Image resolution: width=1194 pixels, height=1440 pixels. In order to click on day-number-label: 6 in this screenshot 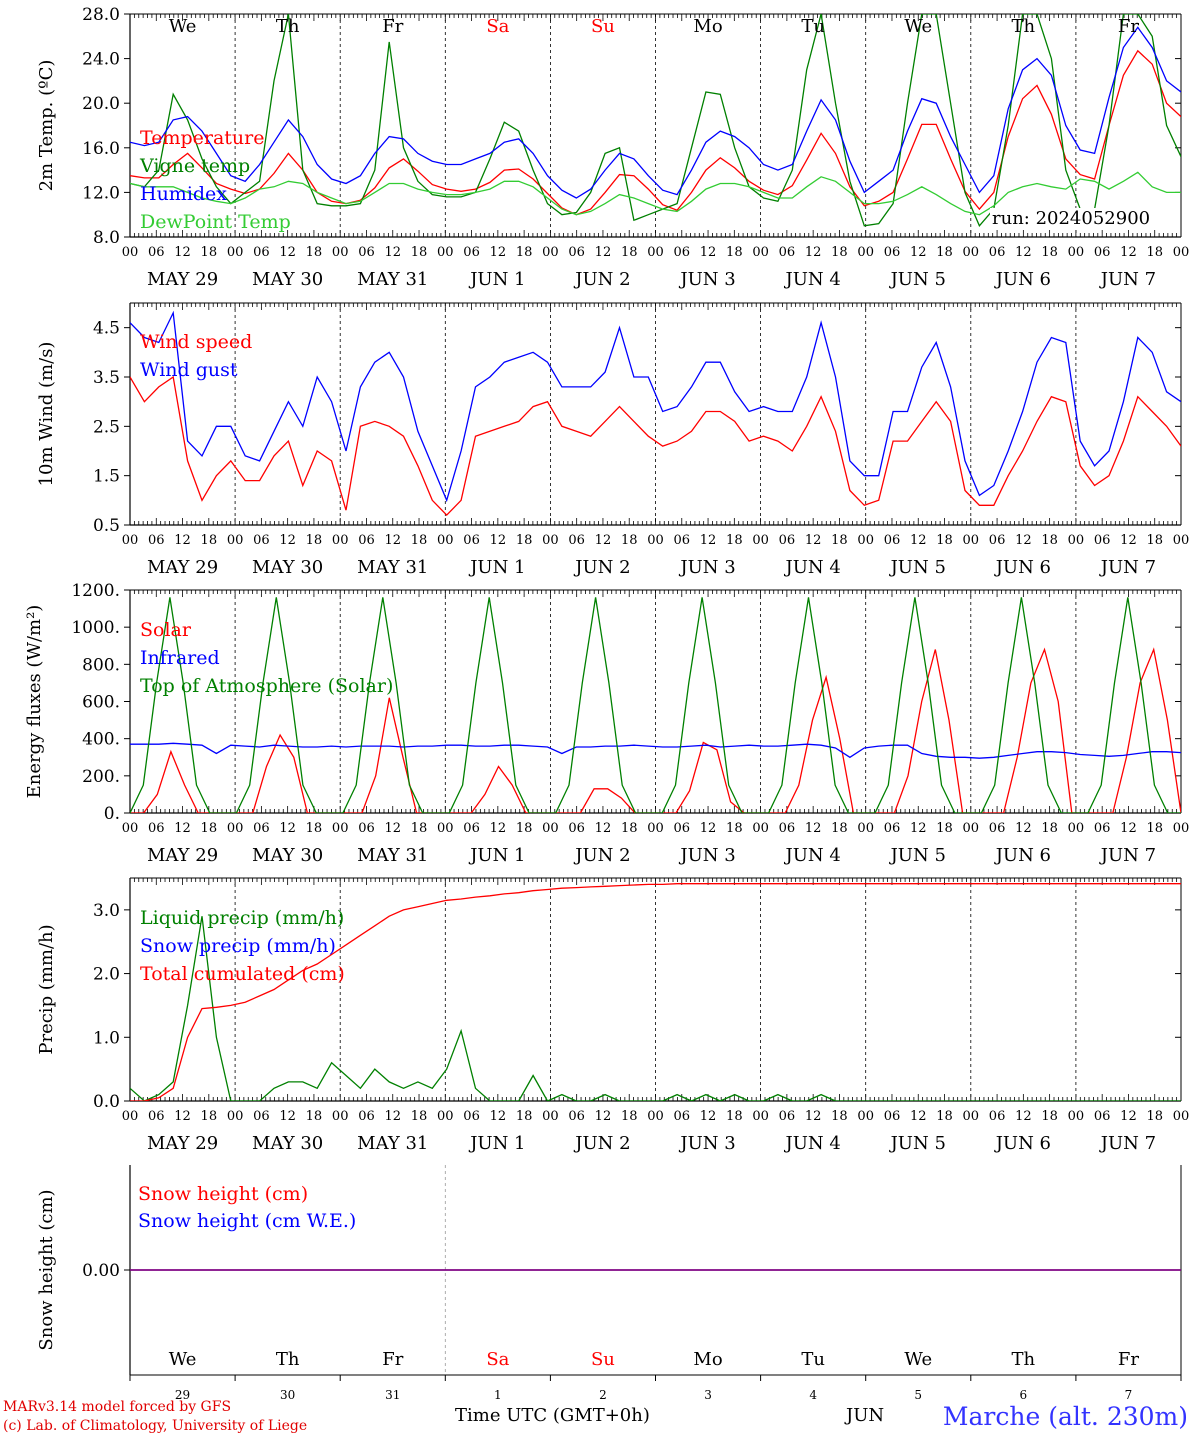, I will do `click(1024, 1395)`.